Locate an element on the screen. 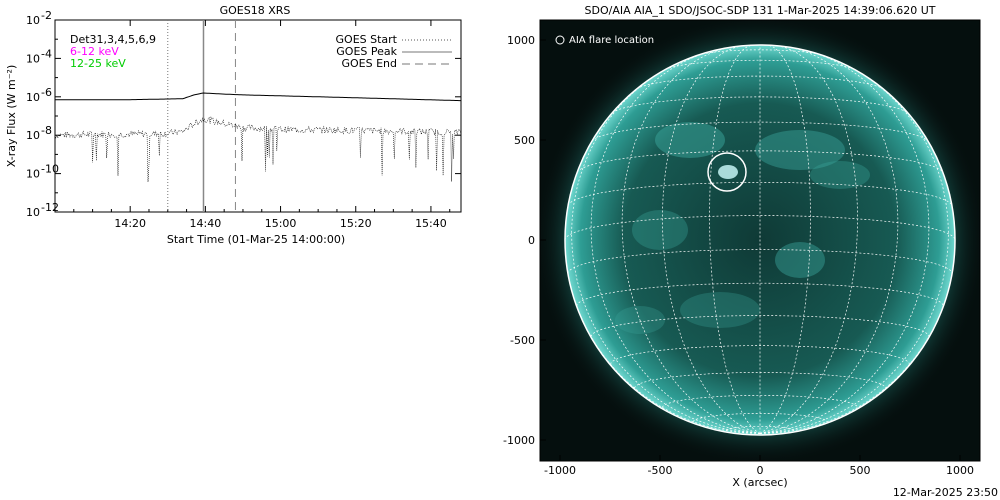 This screenshot has width=1000, height=500. legend-flare-label: AIA flare location is located at coordinates (611, 40).